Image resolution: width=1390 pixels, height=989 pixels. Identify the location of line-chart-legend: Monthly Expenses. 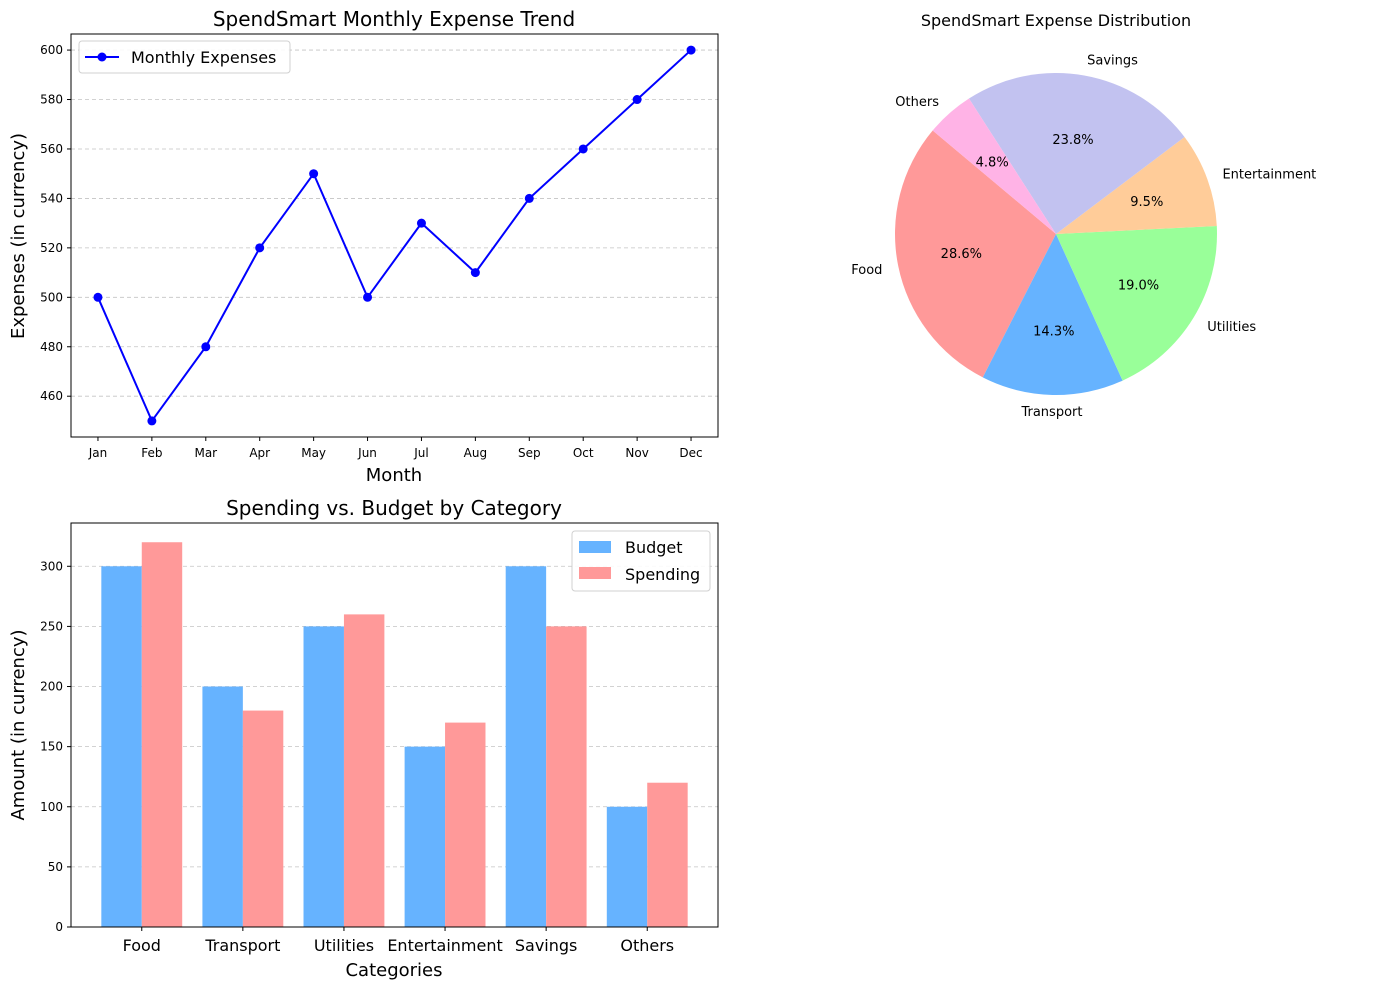
(184, 57).